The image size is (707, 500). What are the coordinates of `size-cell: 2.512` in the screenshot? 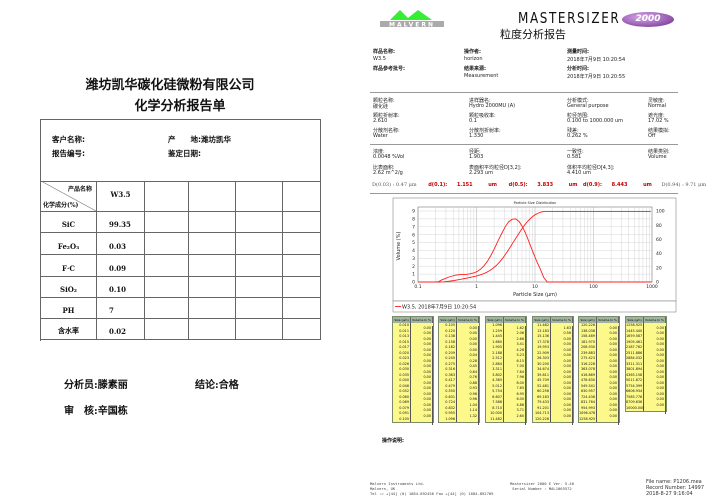 It's located at (495, 359).